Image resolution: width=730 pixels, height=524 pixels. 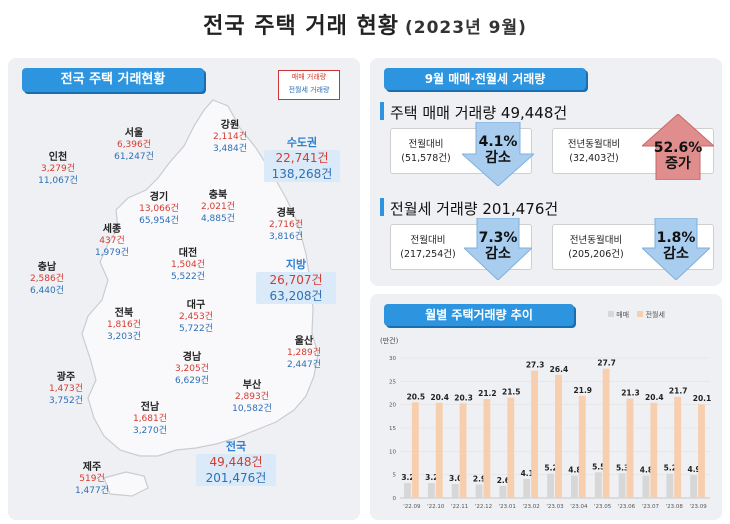 I want to click on lease-yoy-dir: 감소, so click(x=676, y=254).